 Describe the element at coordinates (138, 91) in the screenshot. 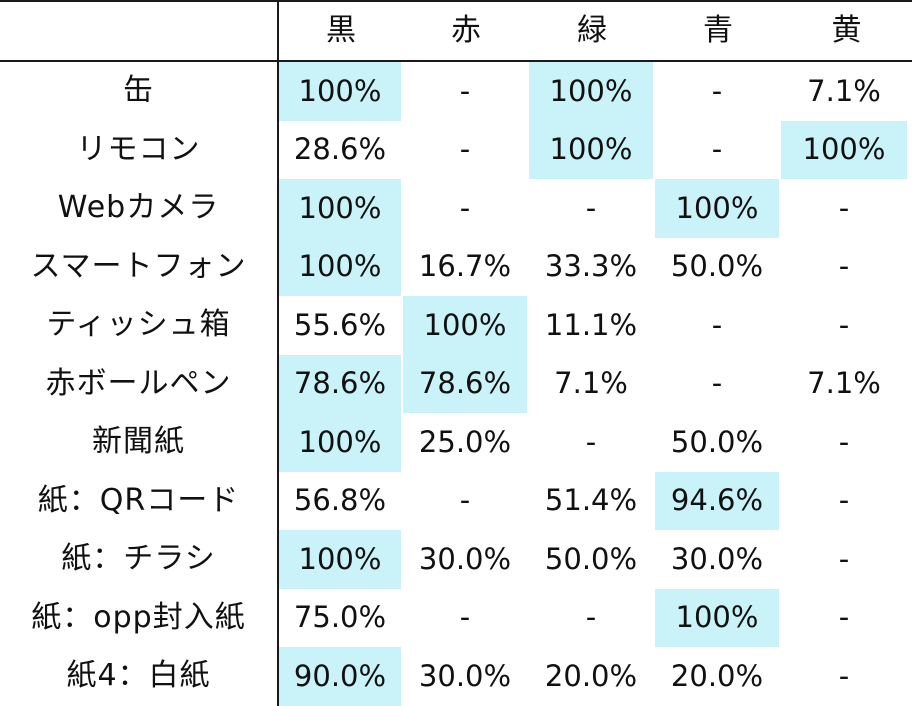

I see `row-label: 缶` at that location.